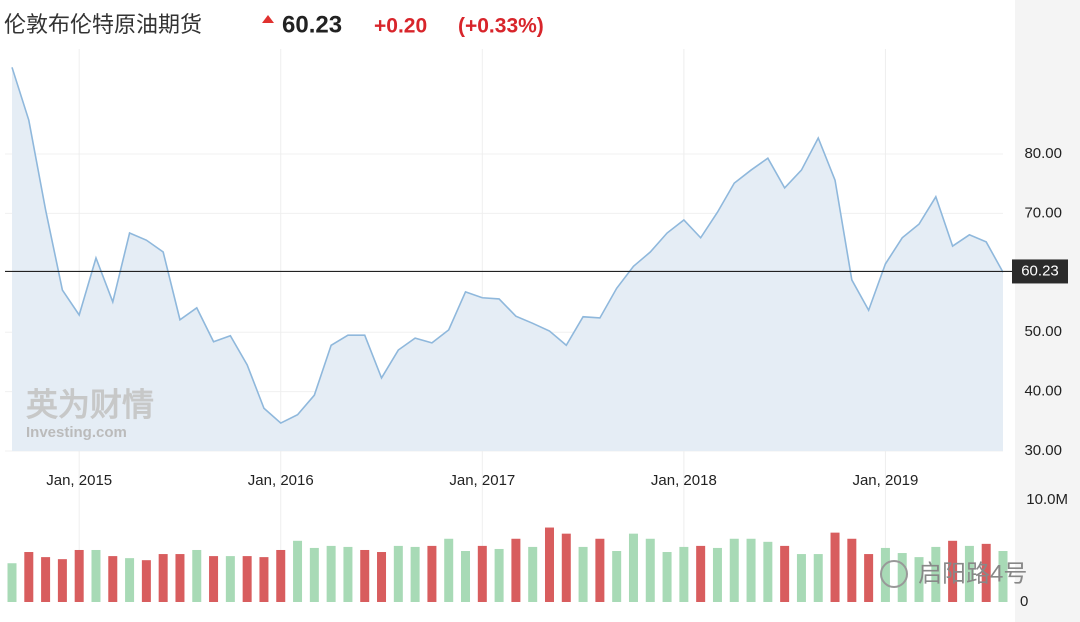 This screenshot has width=1080, height=622. What do you see at coordinates (501, 26) in the screenshot?
I see `change-pct: (+0.33%)` at bounding box center [501, 26].